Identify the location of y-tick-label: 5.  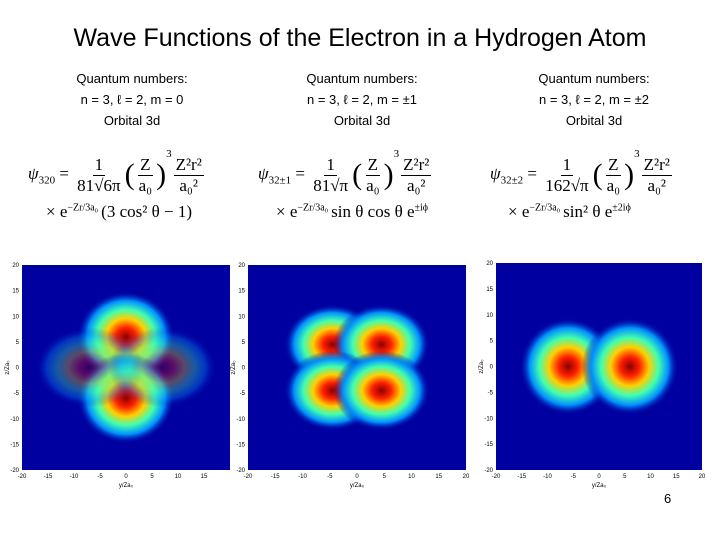
(18, 343).